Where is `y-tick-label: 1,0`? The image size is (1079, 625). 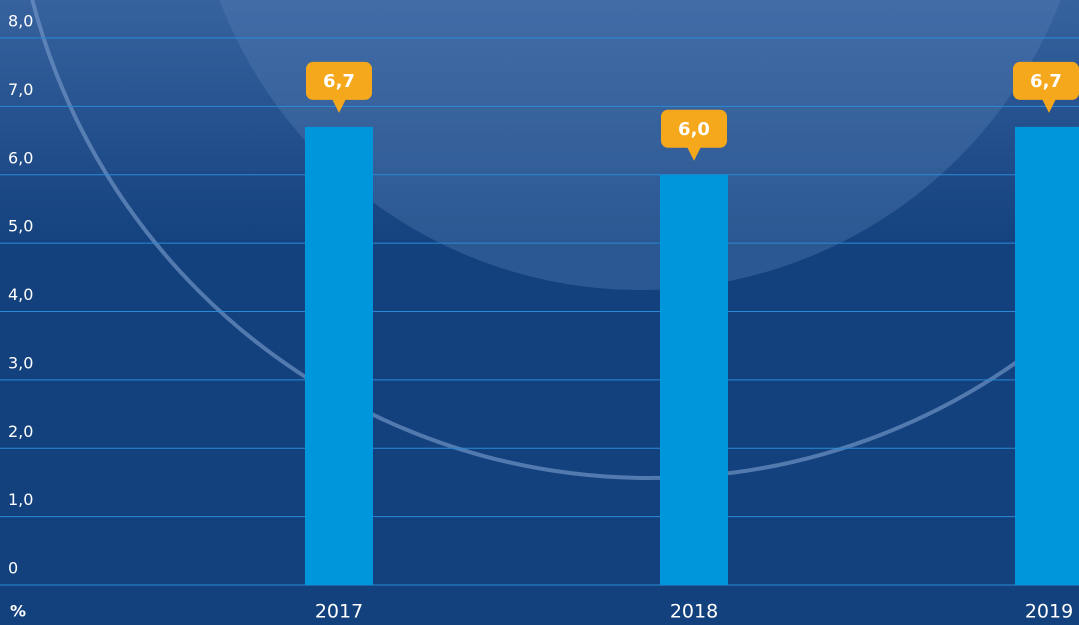 y-tick-label: 1,0 is located at coordinates (20, 499).